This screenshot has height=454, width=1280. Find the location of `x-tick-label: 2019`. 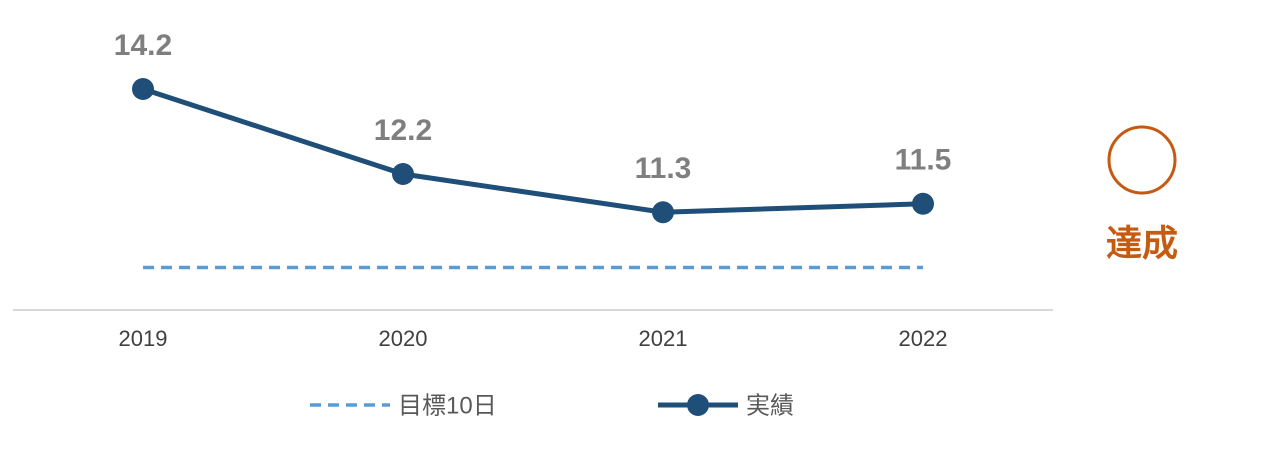

x-tick-label: 2019 is located at coordinates (143, 338).